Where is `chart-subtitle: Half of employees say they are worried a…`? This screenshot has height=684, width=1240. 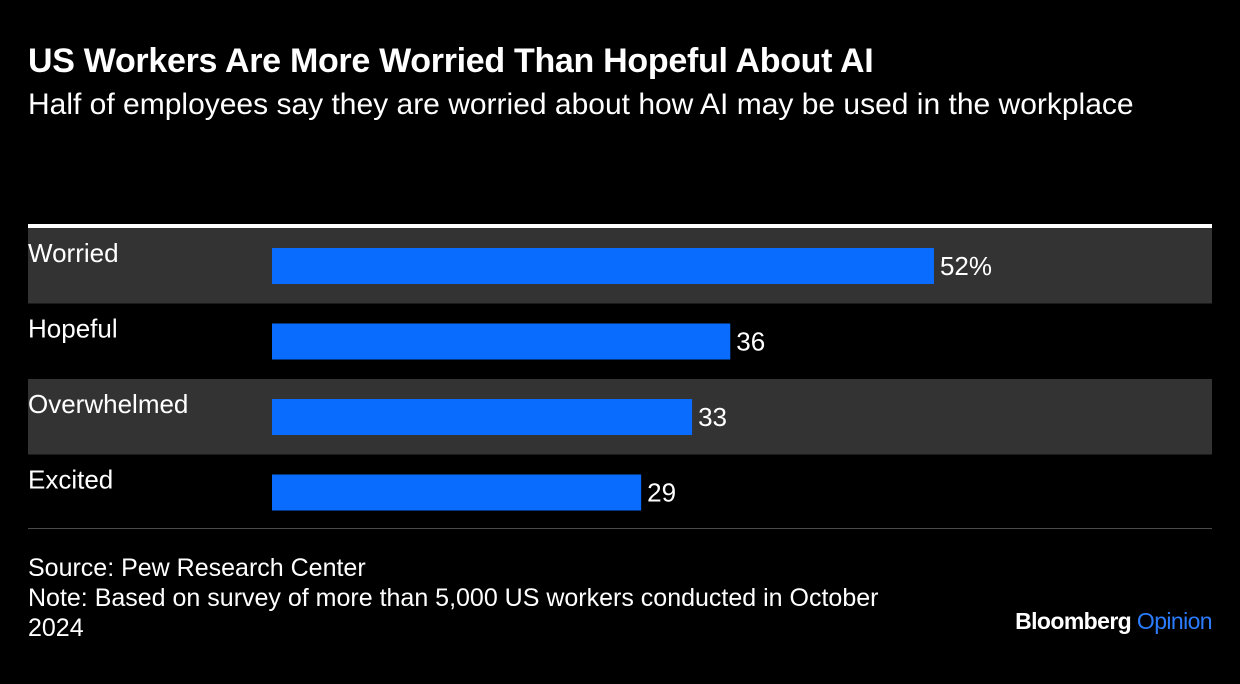
chart-subtitle: Half of employees say they are worried a… is located at coordinates (581, 104).